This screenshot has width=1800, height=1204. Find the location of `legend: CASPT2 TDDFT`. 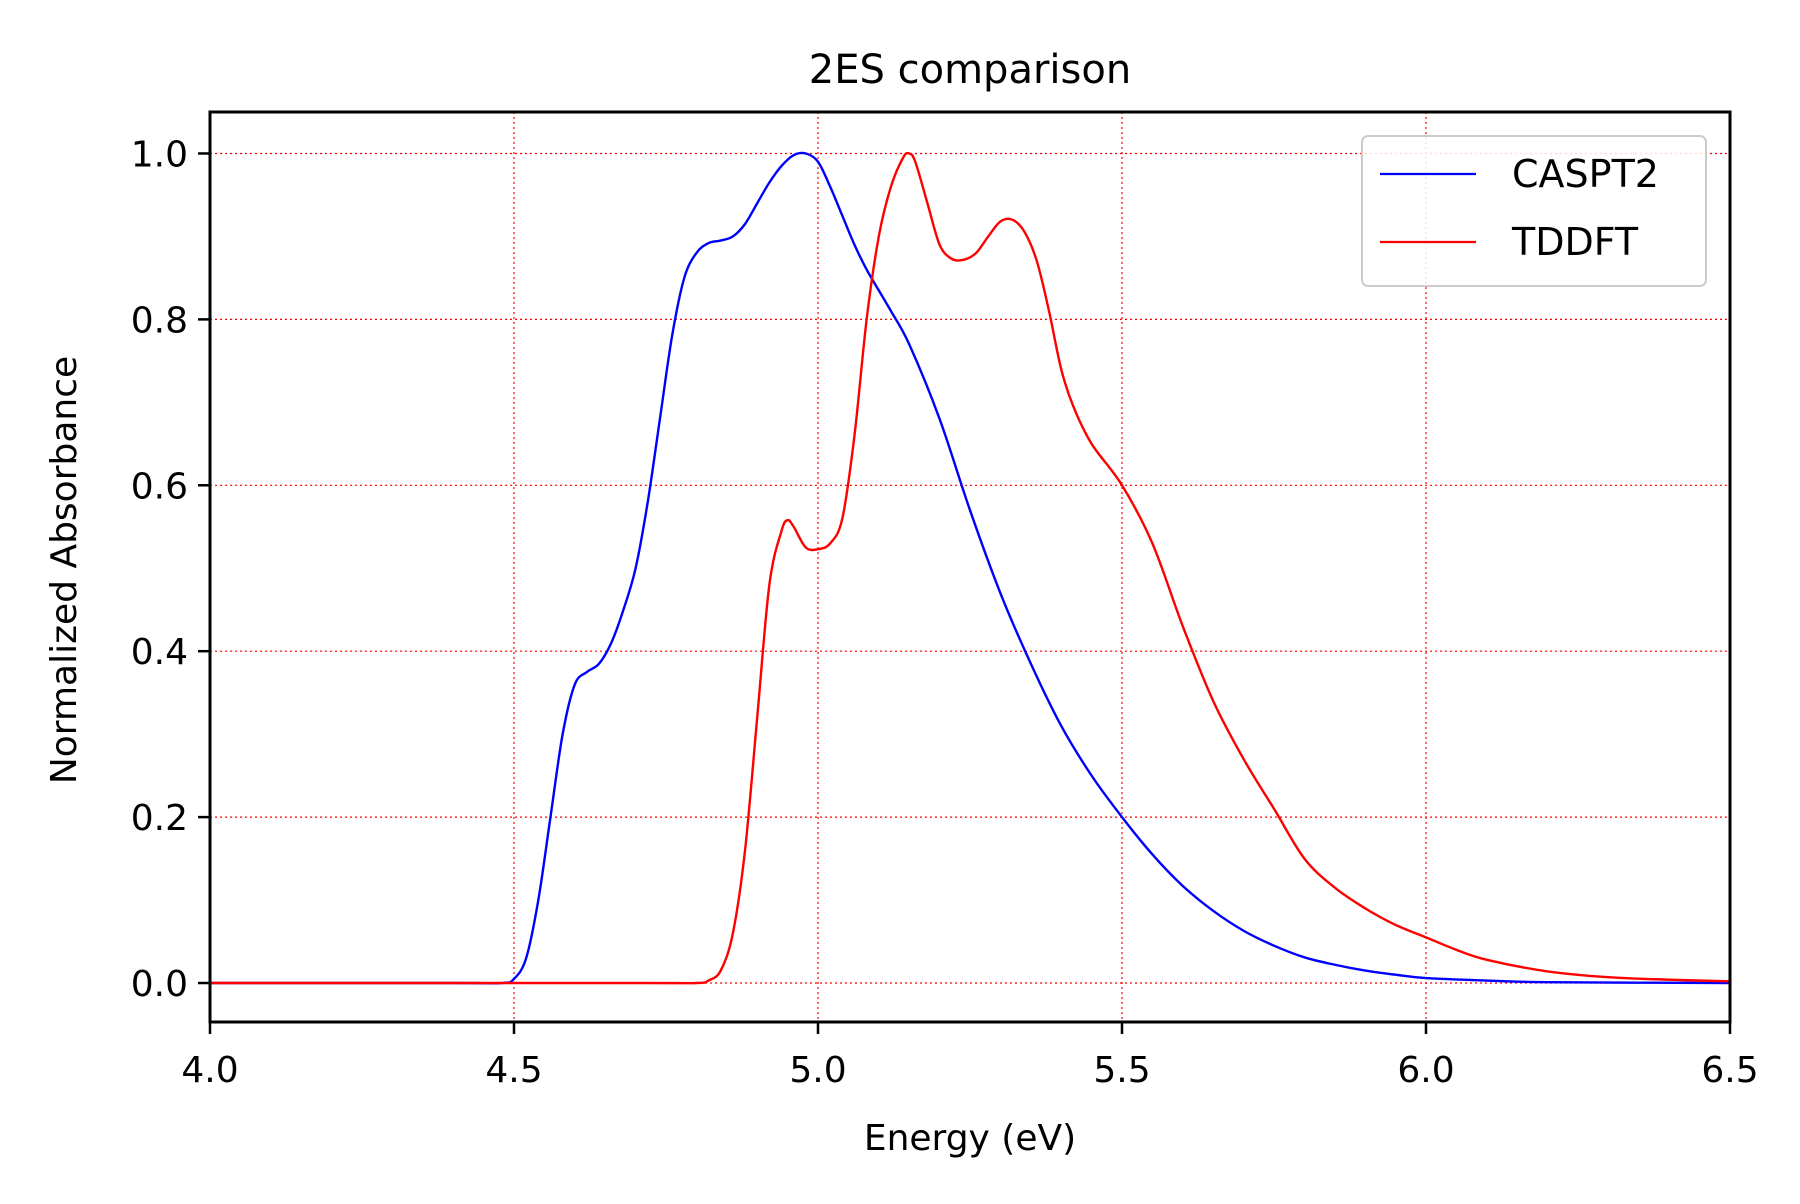

legend: CASPT2 TDDFT is located at coordinates (1534, 211).